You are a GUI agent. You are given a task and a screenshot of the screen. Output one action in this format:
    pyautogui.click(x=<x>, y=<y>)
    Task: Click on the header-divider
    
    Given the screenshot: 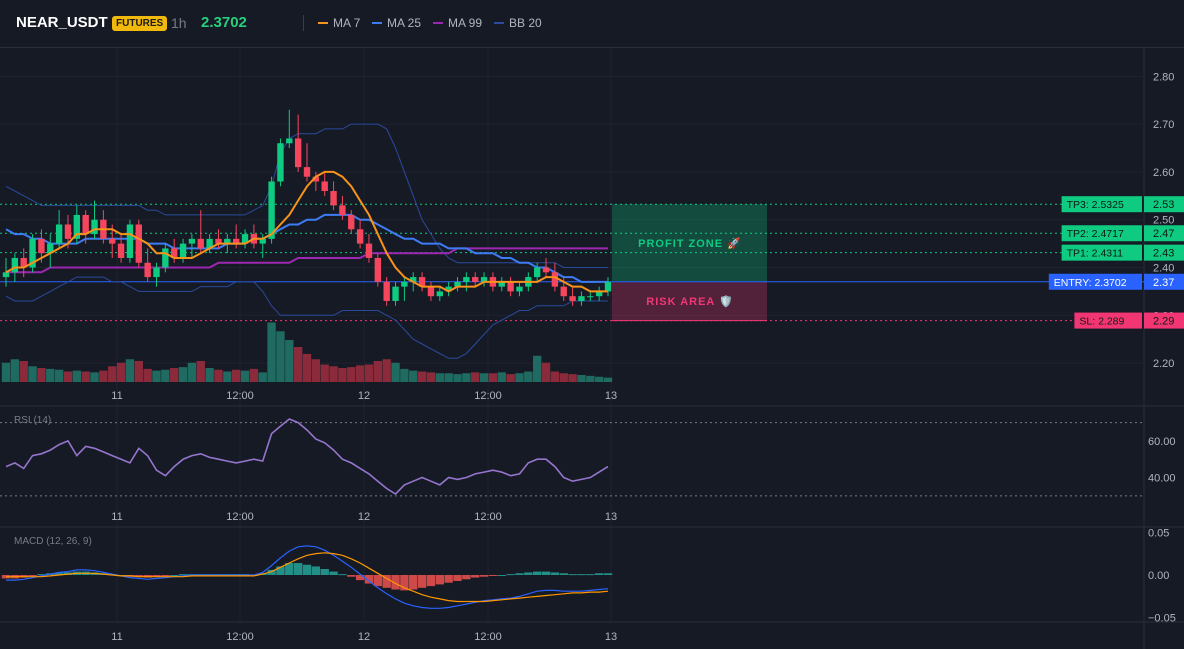 What is the action you would take?
    pyautogui.click(x=303, y=23)
    